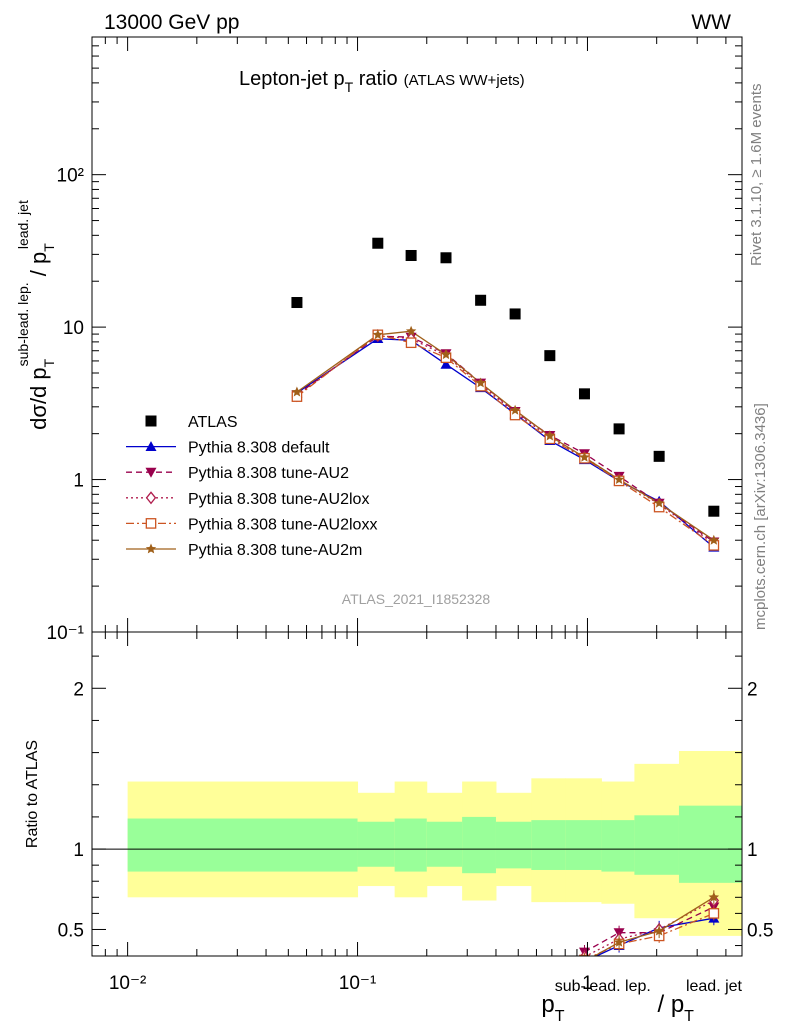 The image size is (786, 1024). Describe the element at coordinates (70, 176) in the screenshot. I see `main-y-tick-label: 10²` at that location.